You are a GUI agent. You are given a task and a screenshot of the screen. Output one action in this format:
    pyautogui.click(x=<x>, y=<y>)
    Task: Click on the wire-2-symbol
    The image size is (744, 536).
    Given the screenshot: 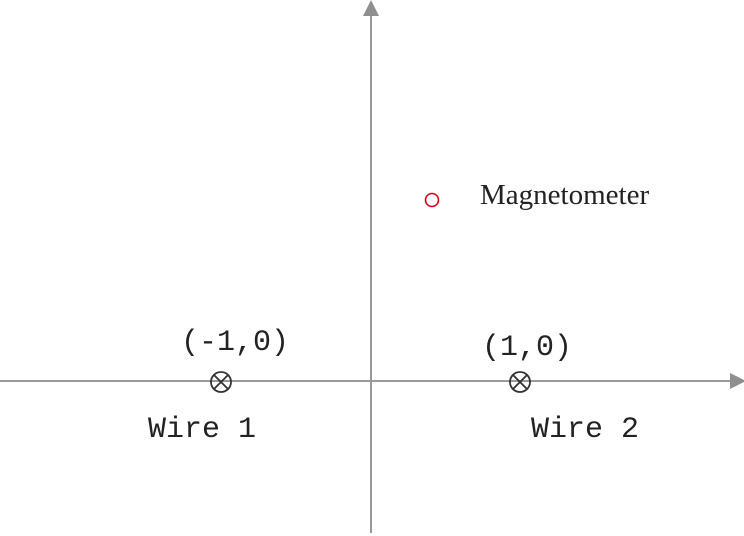 What is the action you would take?
    pyautogui.click(x=520, y=382)
    